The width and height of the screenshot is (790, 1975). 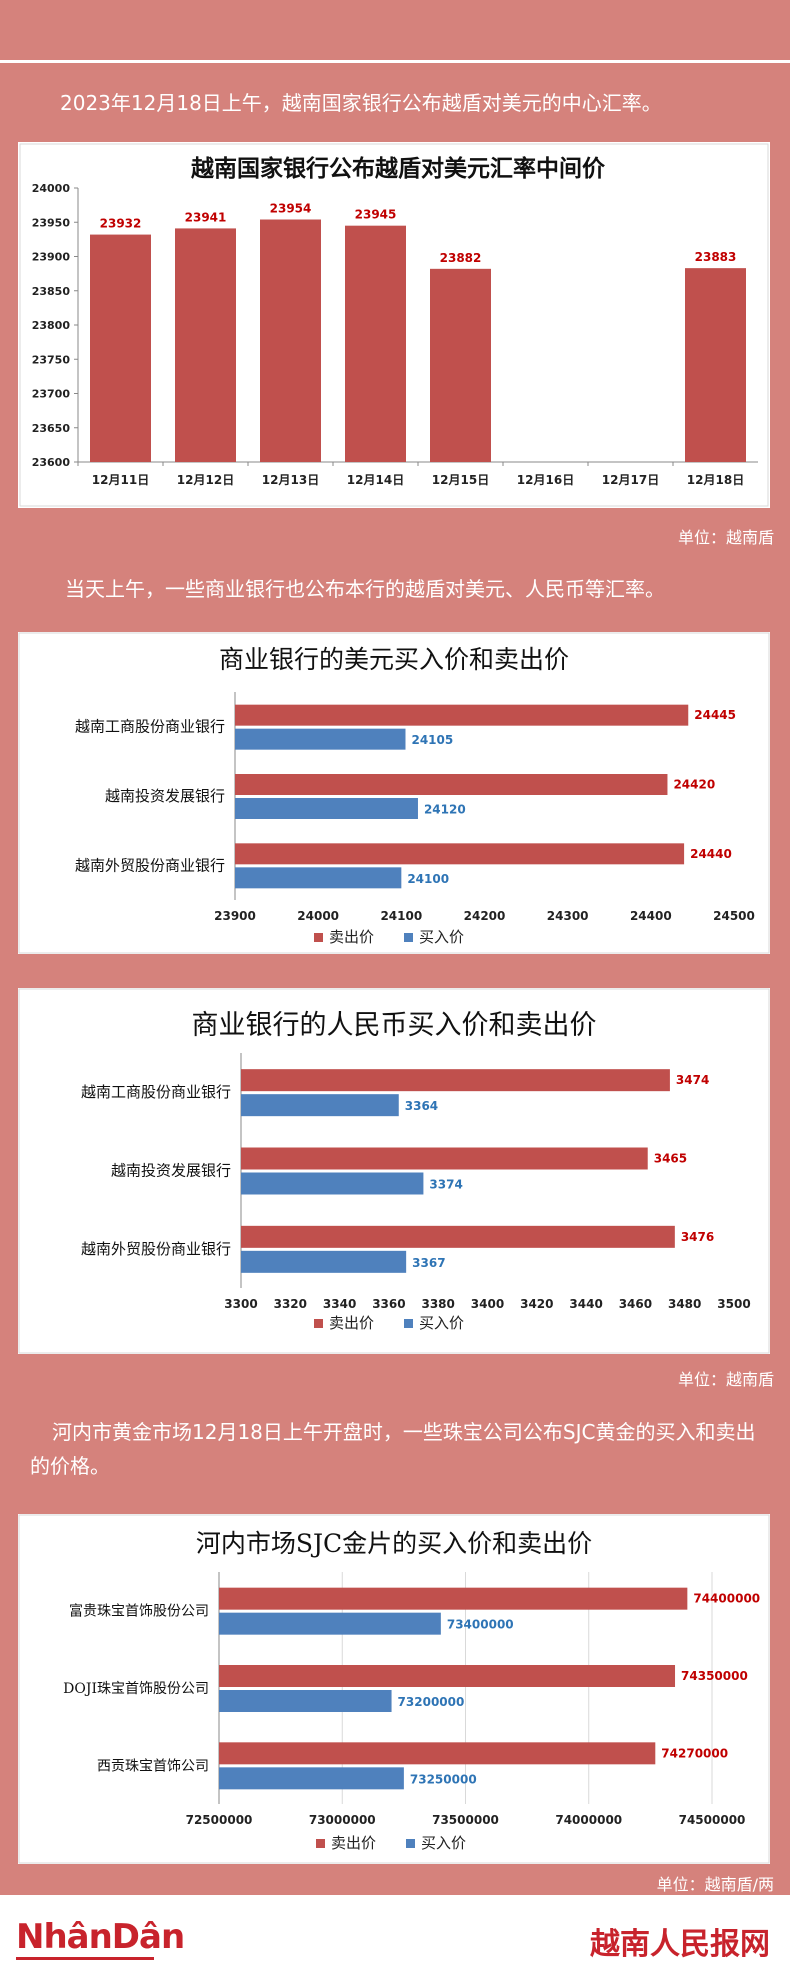 What do you see at coordinates (437, 1304) in the screenshot?
I see `x-tick-label: 3380` at bounding box center [437, 1304].